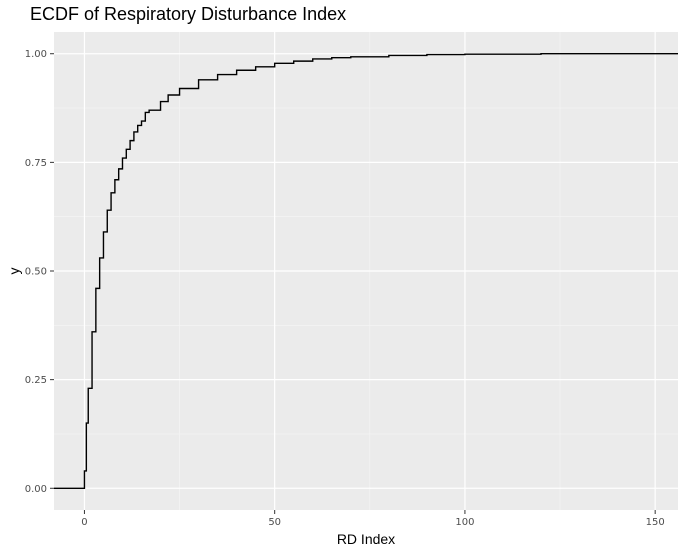 The width and height of the screenshot is (685, 556). What do you see at coordinates (36, 380) in the screenshot?
I see `y-tick-label: 0.25` at bounding box center [36, 380].